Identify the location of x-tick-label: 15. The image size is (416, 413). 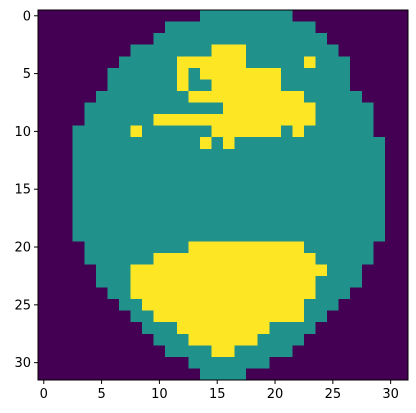
(217, 394).